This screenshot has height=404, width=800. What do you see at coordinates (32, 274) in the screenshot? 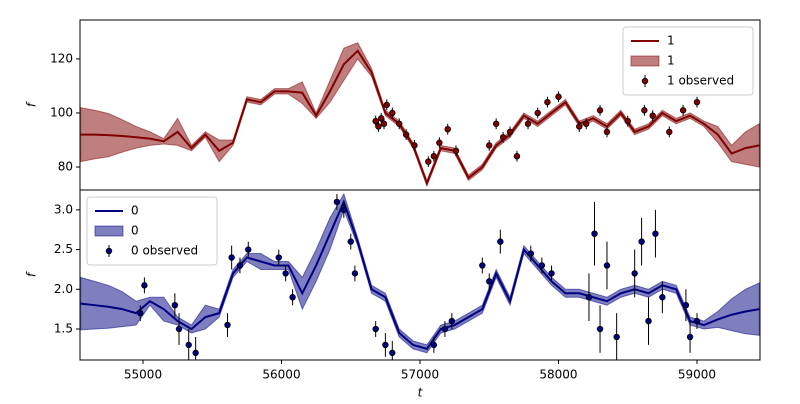
I see `y-axis-label: f` at bounding box center [32, 274].